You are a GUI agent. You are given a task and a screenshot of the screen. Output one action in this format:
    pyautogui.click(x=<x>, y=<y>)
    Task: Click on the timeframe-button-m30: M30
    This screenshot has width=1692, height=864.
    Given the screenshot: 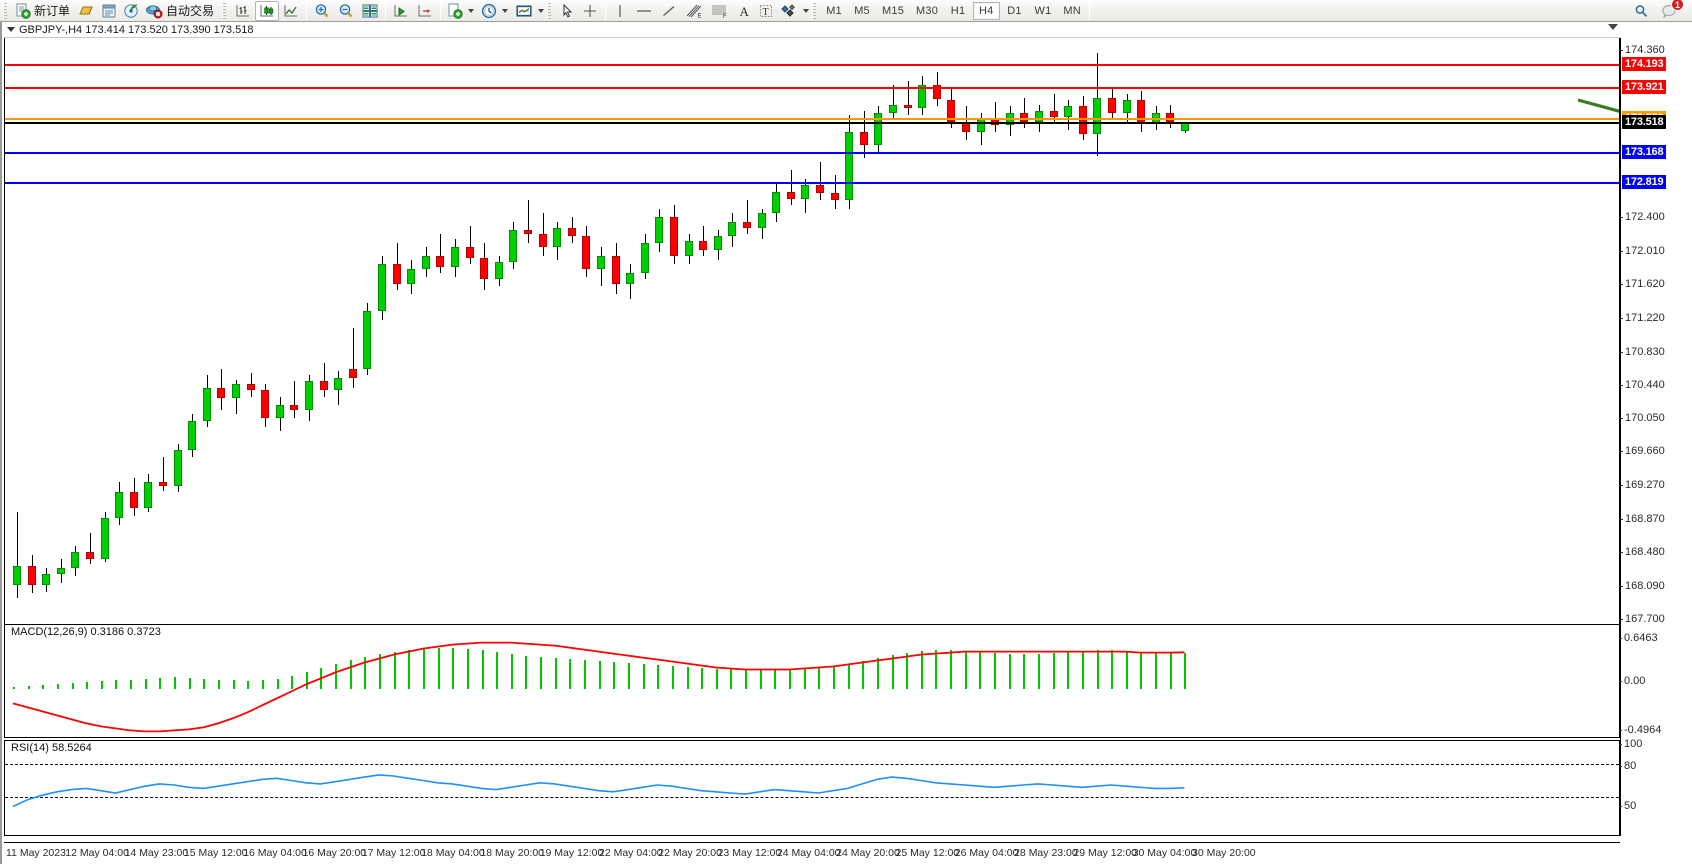 What is the action you would take?
    pyautogui.click(x=927, y=10)
    